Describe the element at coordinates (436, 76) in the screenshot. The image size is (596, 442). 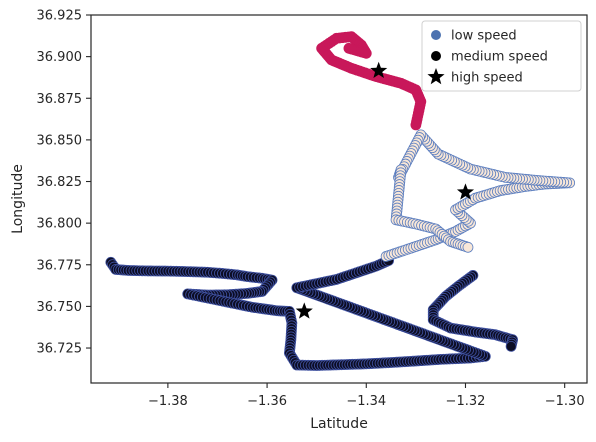
I see `legend-marker-high-speed` at that location.